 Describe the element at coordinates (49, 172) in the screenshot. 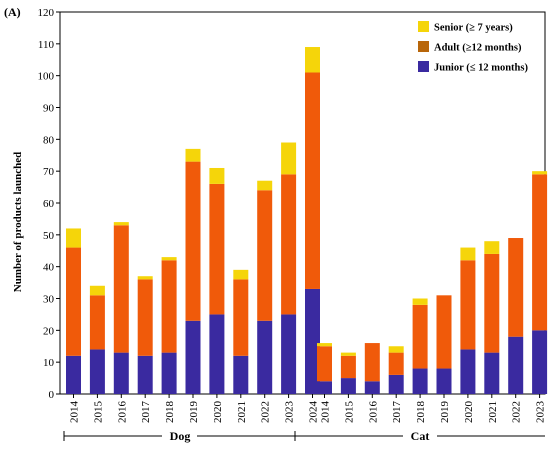

I see `y-tick-label: 70` at that location.